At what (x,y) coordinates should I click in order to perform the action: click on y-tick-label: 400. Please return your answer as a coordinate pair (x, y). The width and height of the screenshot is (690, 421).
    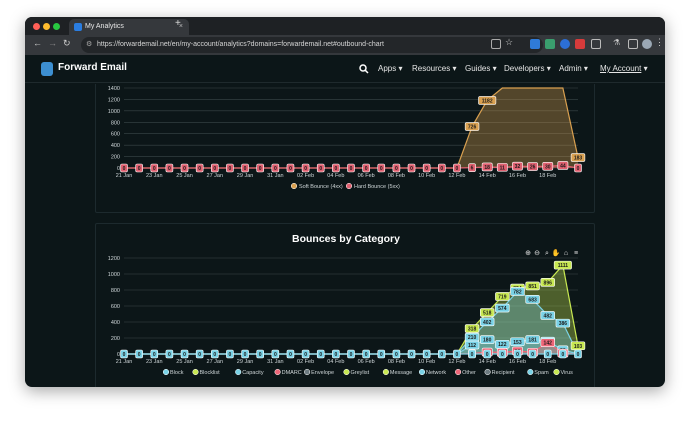
    Looking at the image, I should click on (115, 146).